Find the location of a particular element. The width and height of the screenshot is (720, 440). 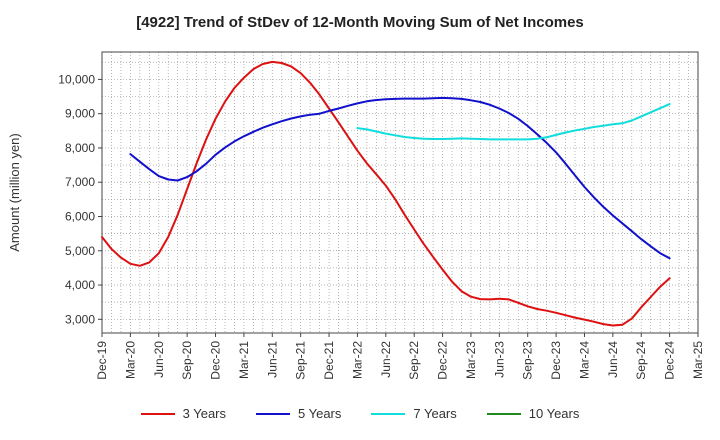

x-tick-label: Sep-24 is located at coordinates (641, 360).